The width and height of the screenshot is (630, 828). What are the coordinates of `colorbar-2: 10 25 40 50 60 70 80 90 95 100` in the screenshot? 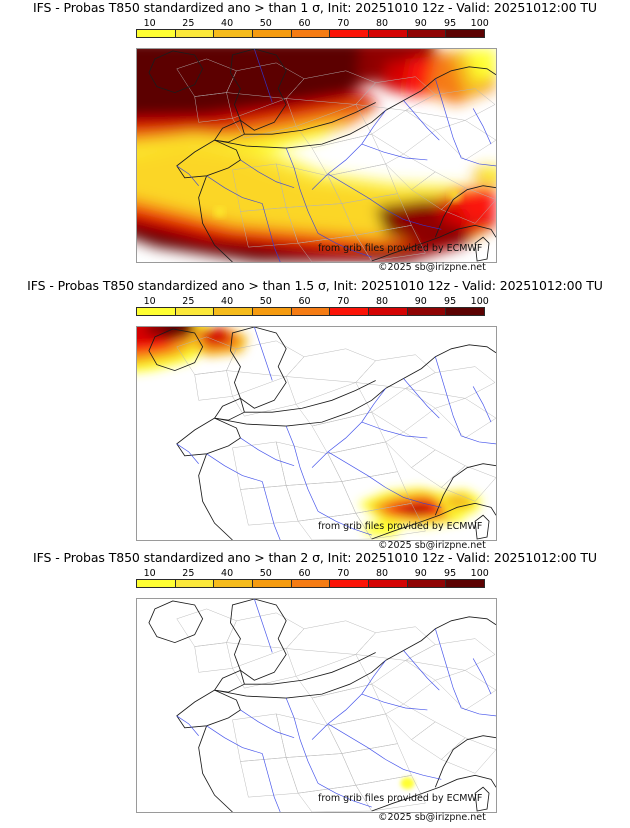 It's located at (312, 306).